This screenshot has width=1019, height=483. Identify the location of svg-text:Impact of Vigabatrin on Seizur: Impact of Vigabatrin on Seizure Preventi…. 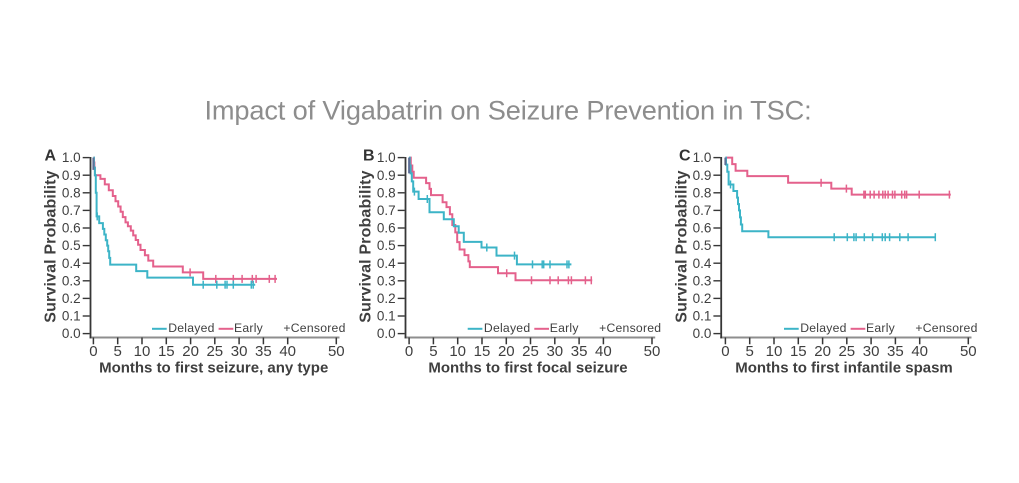
(507, 109).